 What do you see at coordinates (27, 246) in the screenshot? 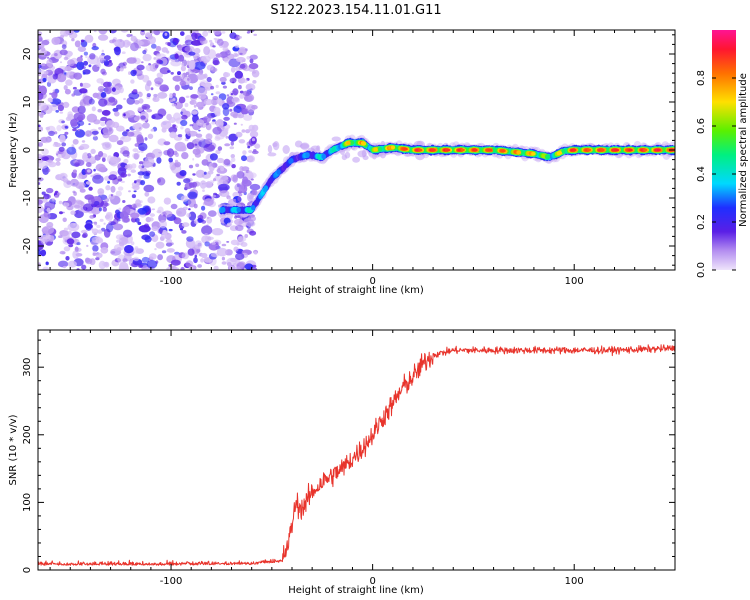
I see `y-tick-label: -20` at bounding box center [27, 246].